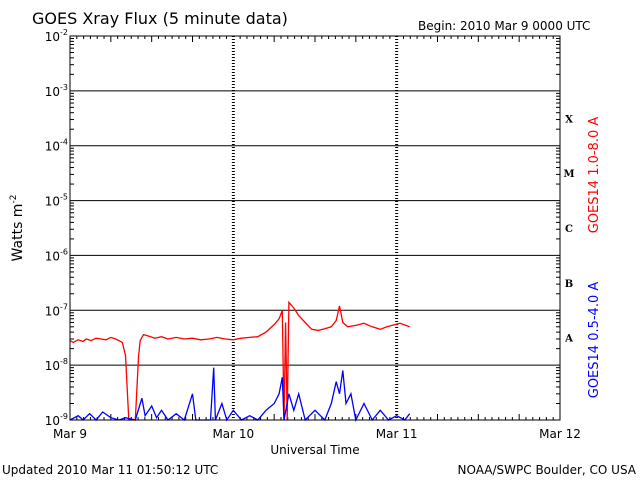  What do you see at coordinates (56, 420) in the screenshot?
I see `y-tick-label: 10⁻⁹` at bounding box center [56, 420].